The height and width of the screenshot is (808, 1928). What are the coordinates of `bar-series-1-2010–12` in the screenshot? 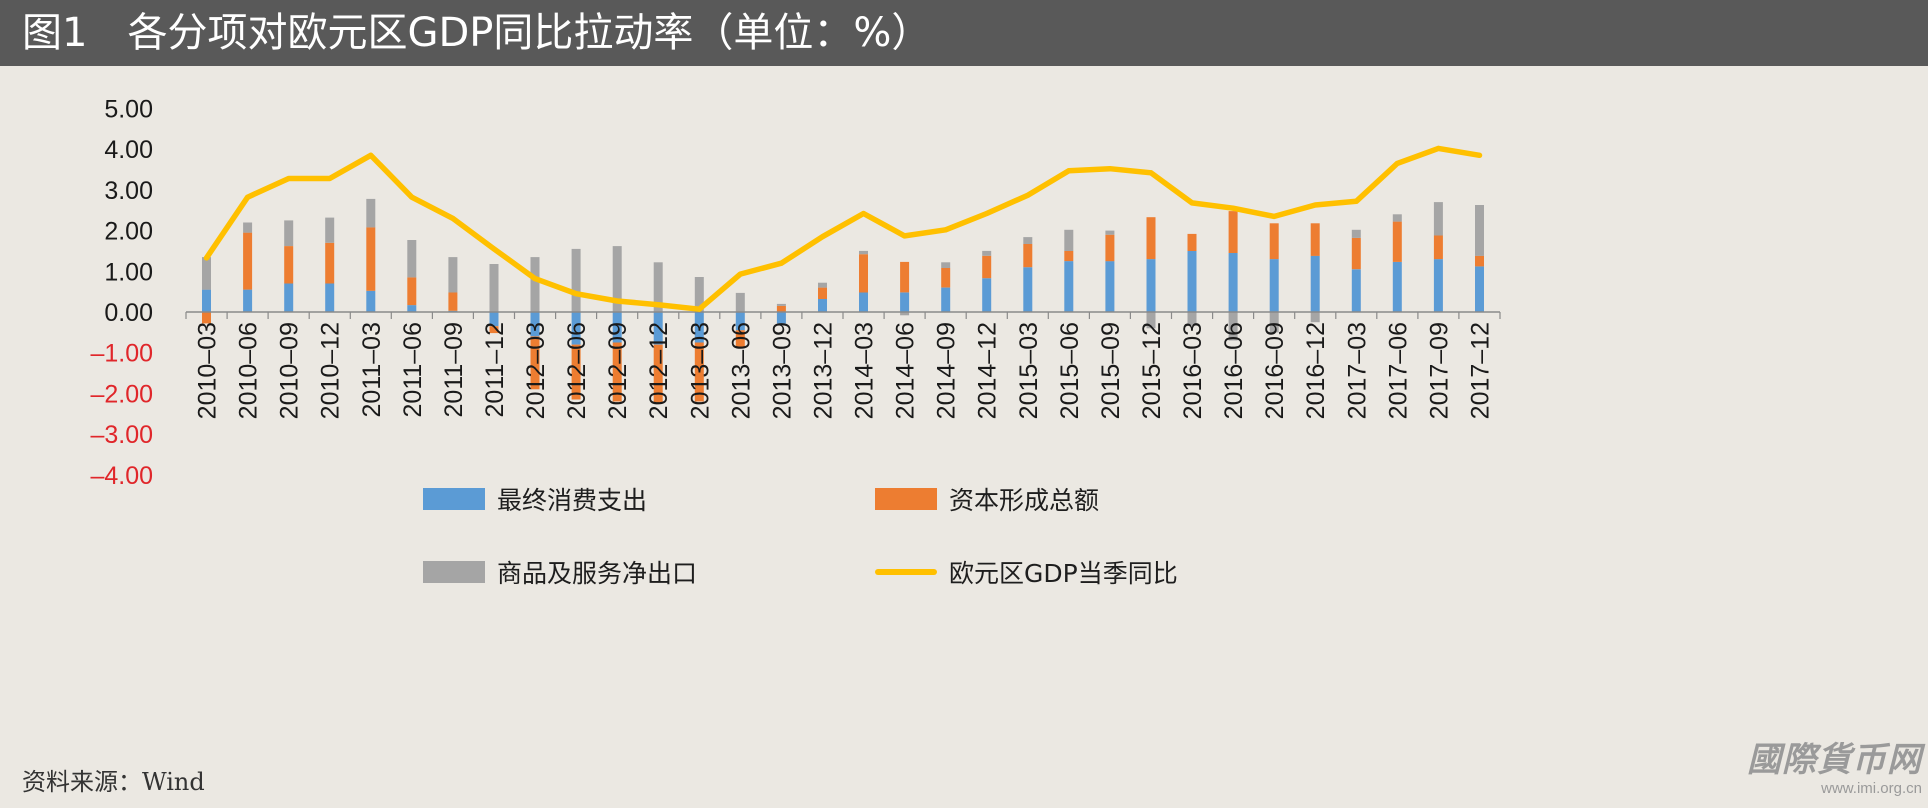 It's located at (330, 297).